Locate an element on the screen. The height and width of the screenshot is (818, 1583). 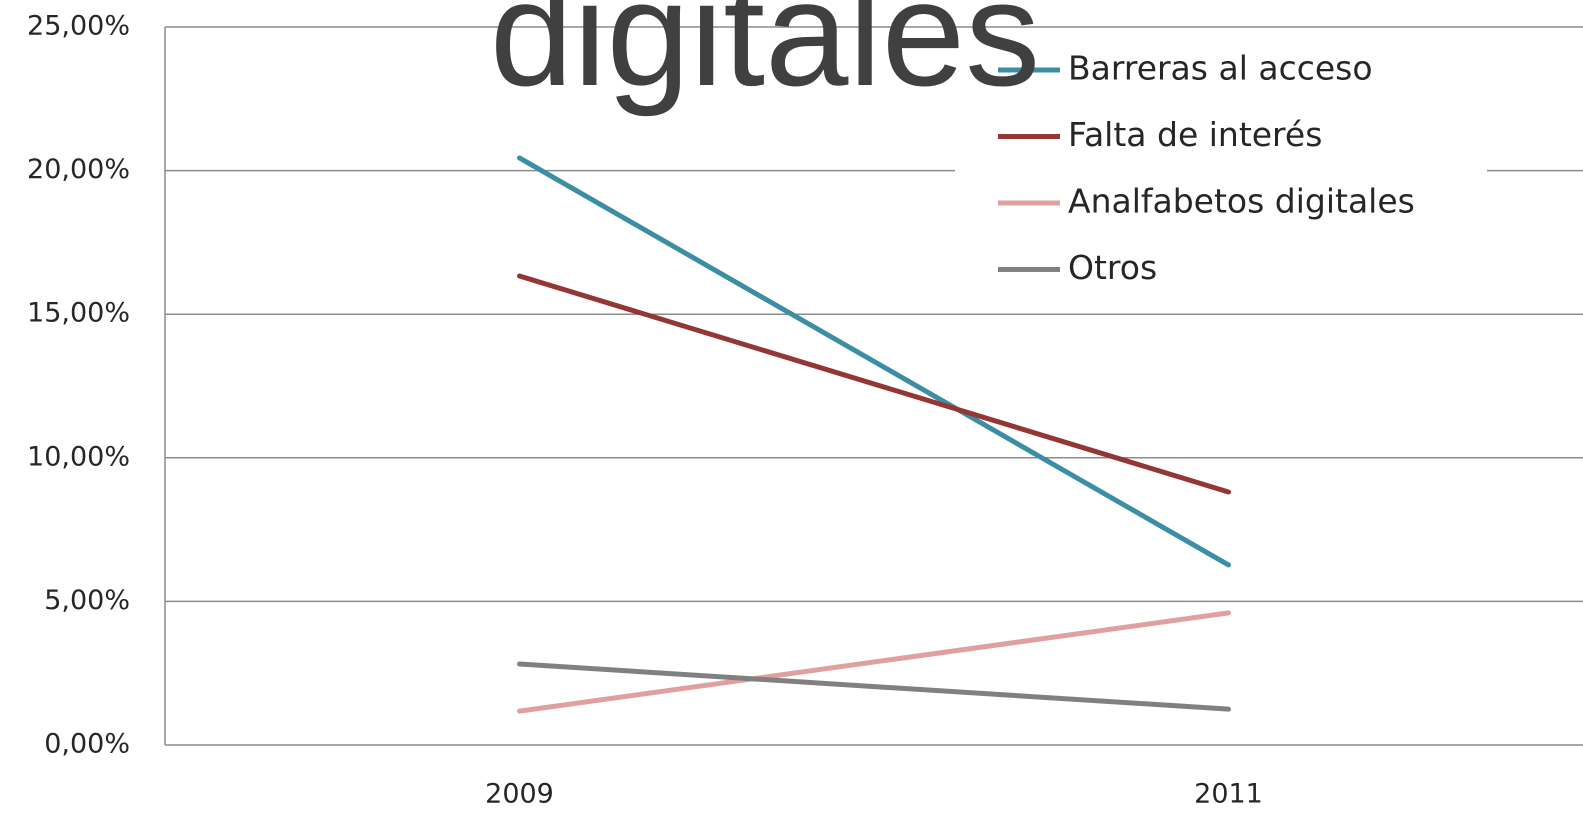
legend-box is located at coordinates (1221, 171).